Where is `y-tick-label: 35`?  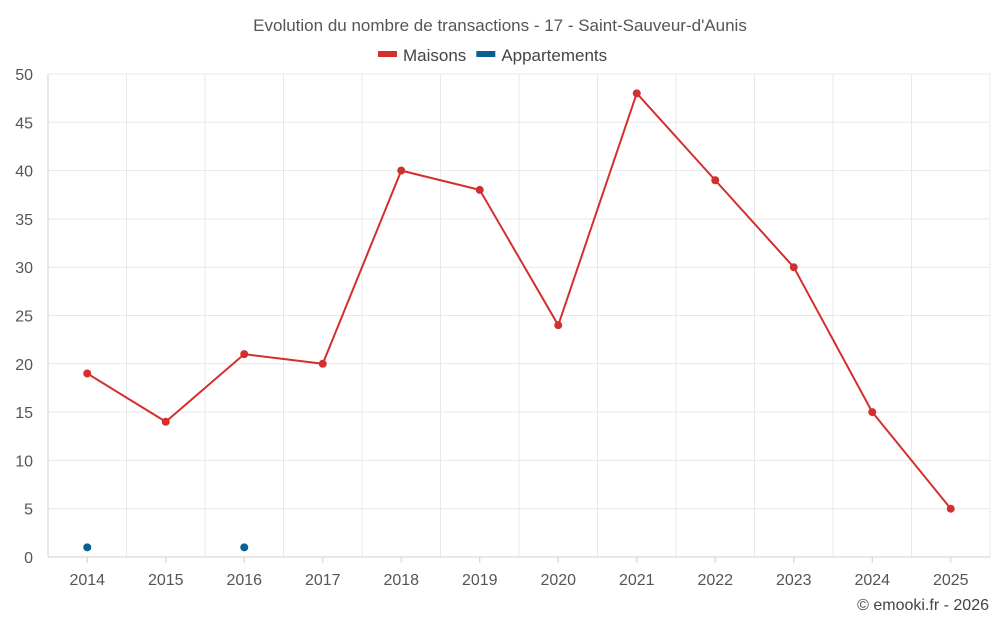 y-tick-label: 35 is located at coordinates (24, 220).